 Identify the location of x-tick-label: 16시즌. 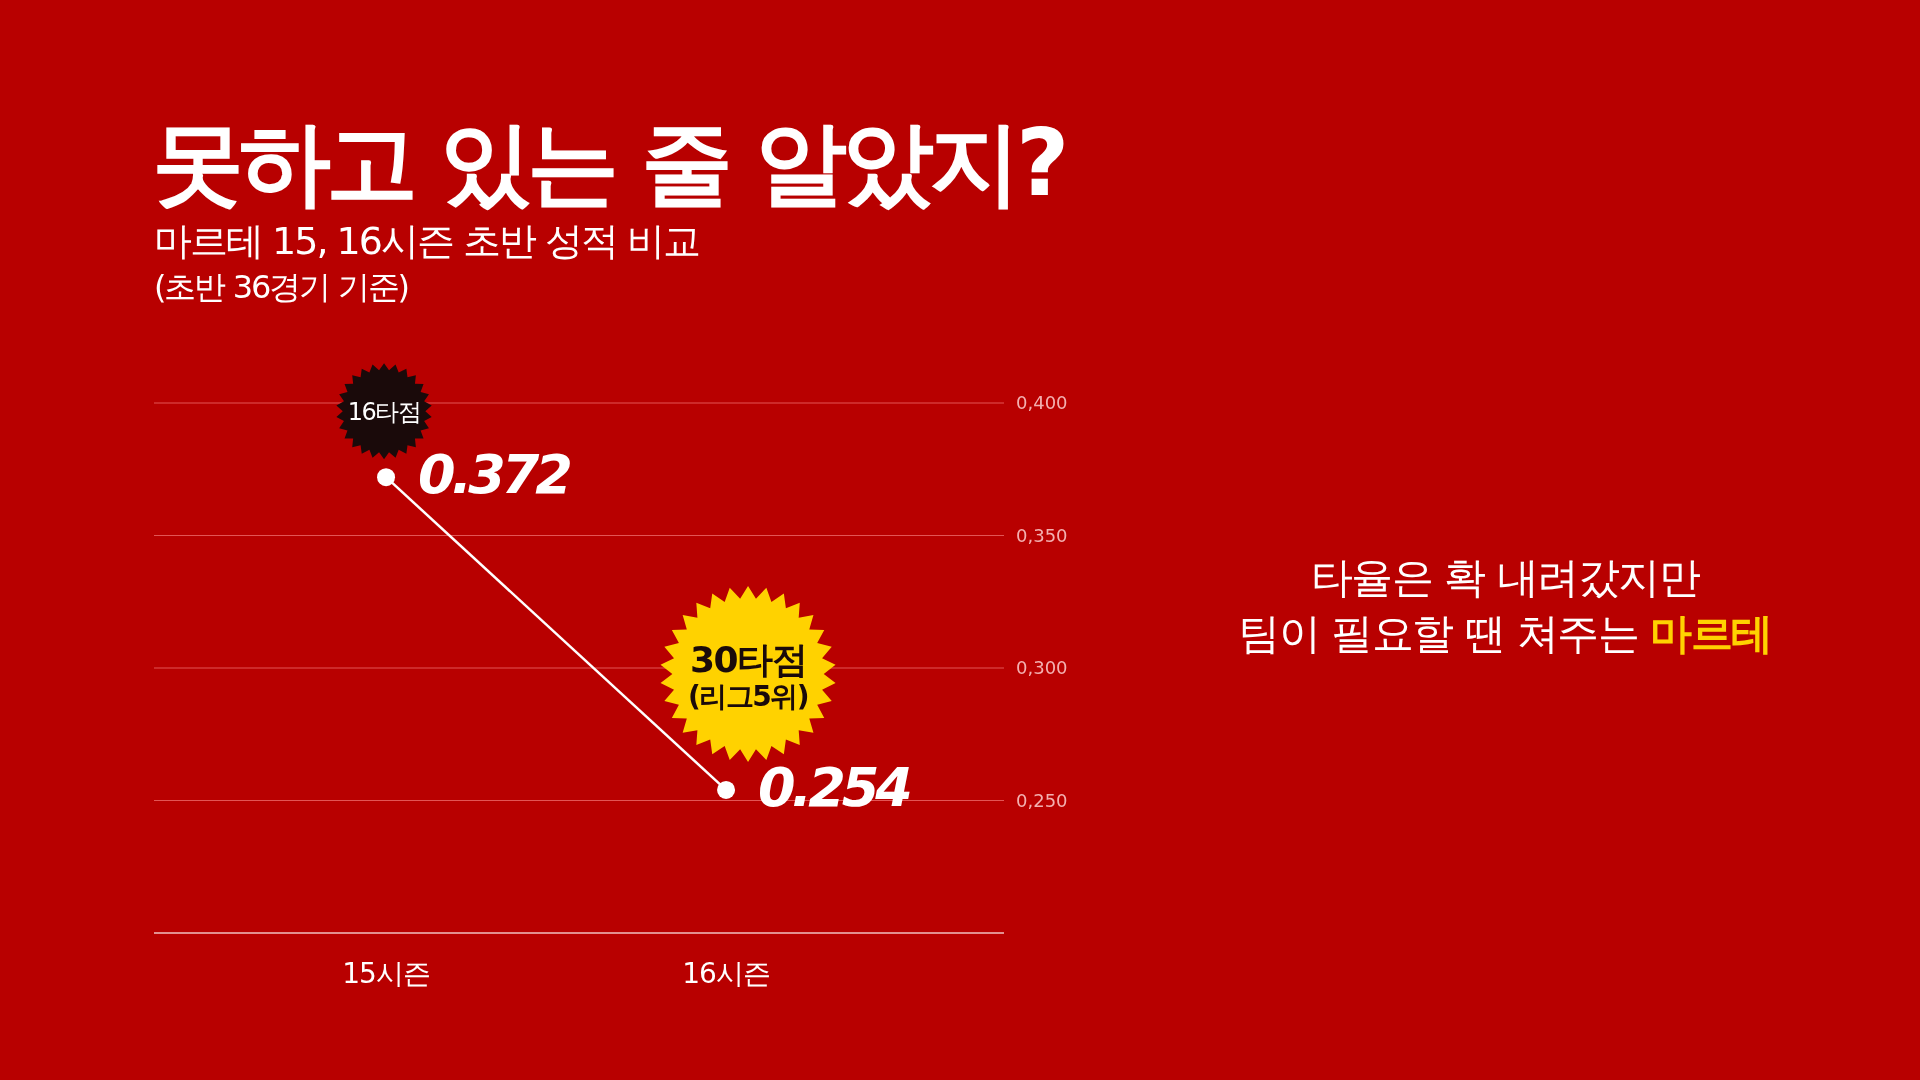
(726, 973).